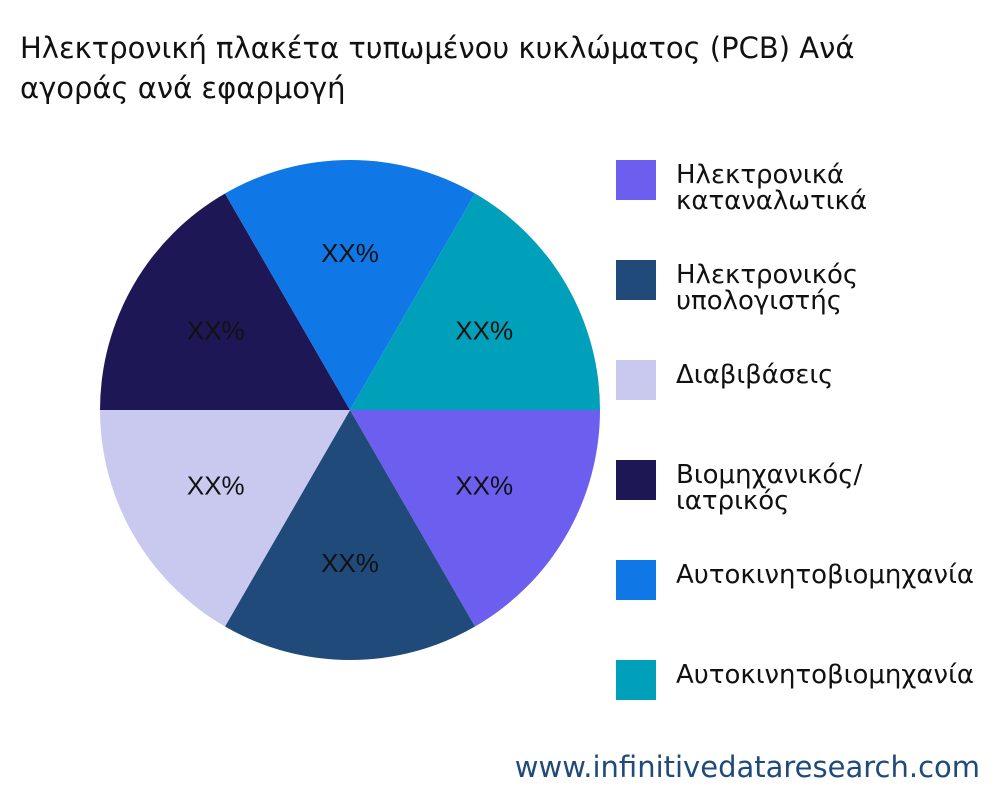  Describe the element at coordinates (755, 375) in the screenshot. I see `legend-label: Διαβιβάσεις` at that location.